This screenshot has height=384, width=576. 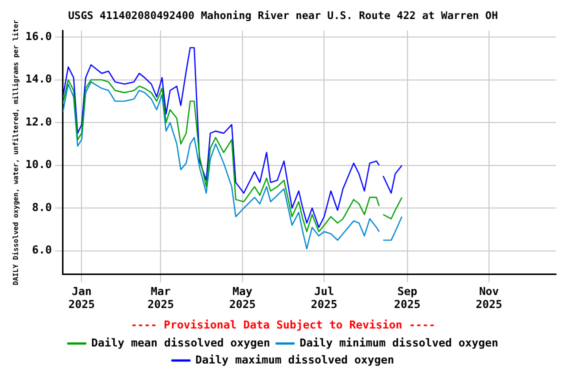 I want to click on y-tick-label: 12.0, so click(x=38, y=121).